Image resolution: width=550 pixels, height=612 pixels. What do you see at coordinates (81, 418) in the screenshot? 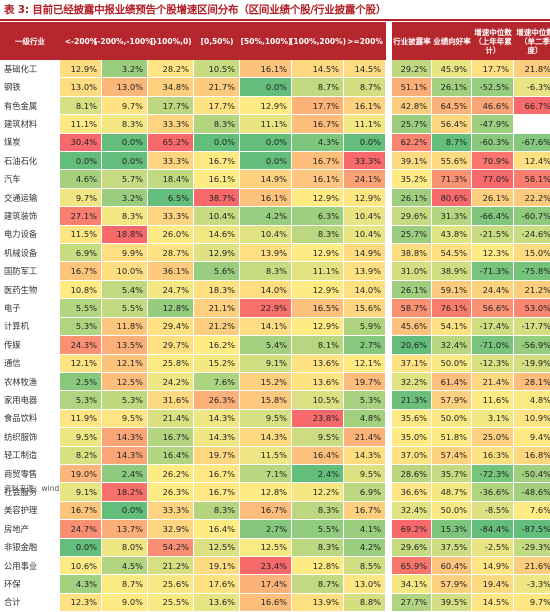
I see `table-cell: 11.9%` at bounding box center [81, 418].